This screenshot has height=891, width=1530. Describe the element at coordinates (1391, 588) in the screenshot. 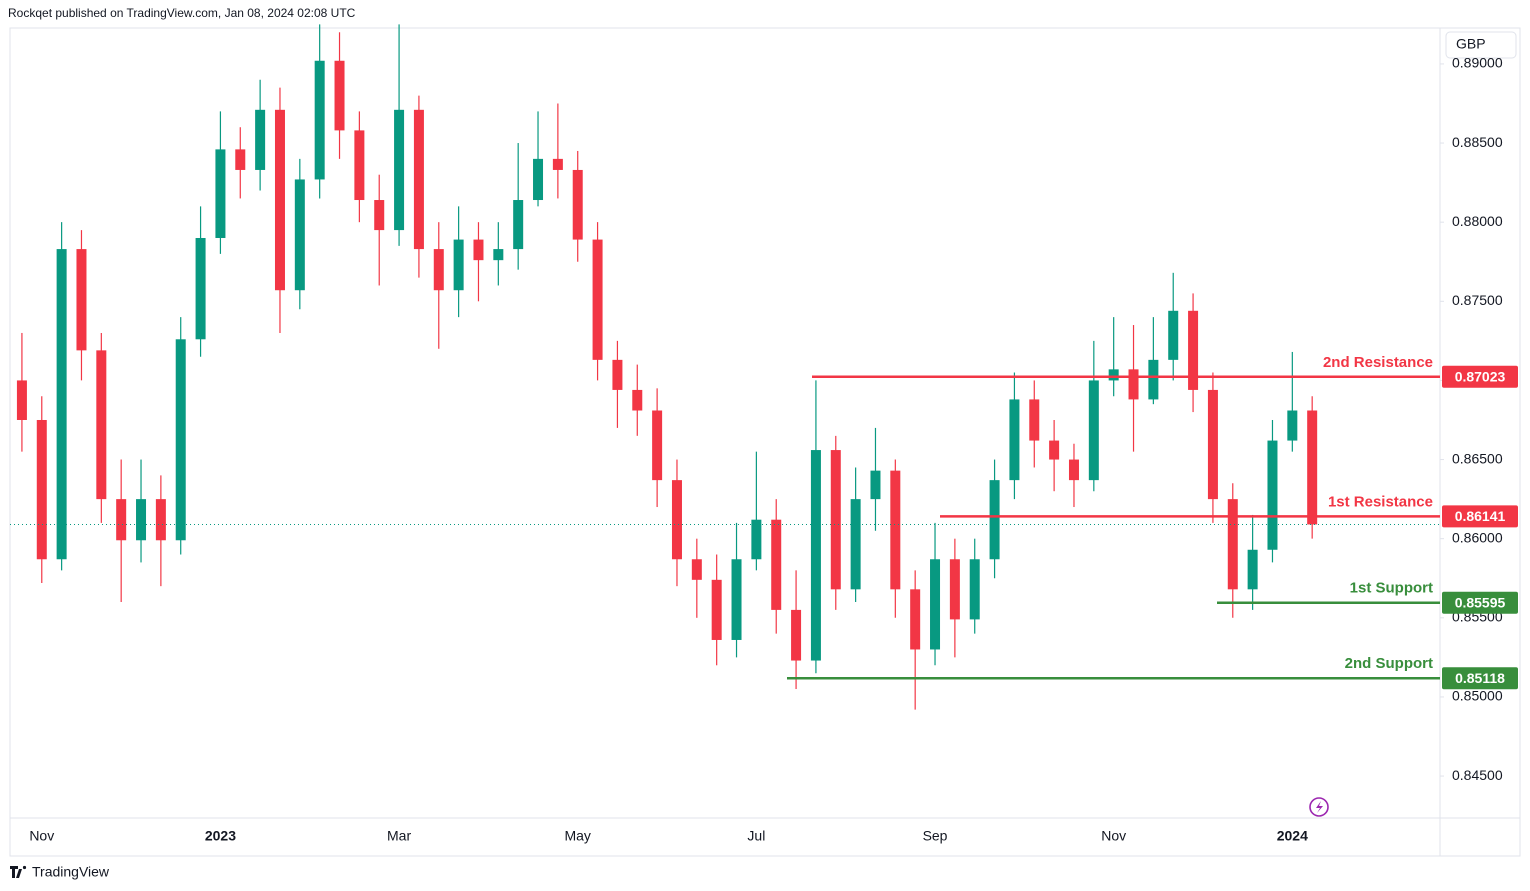

I see `level-label: 1st Support` at that location.